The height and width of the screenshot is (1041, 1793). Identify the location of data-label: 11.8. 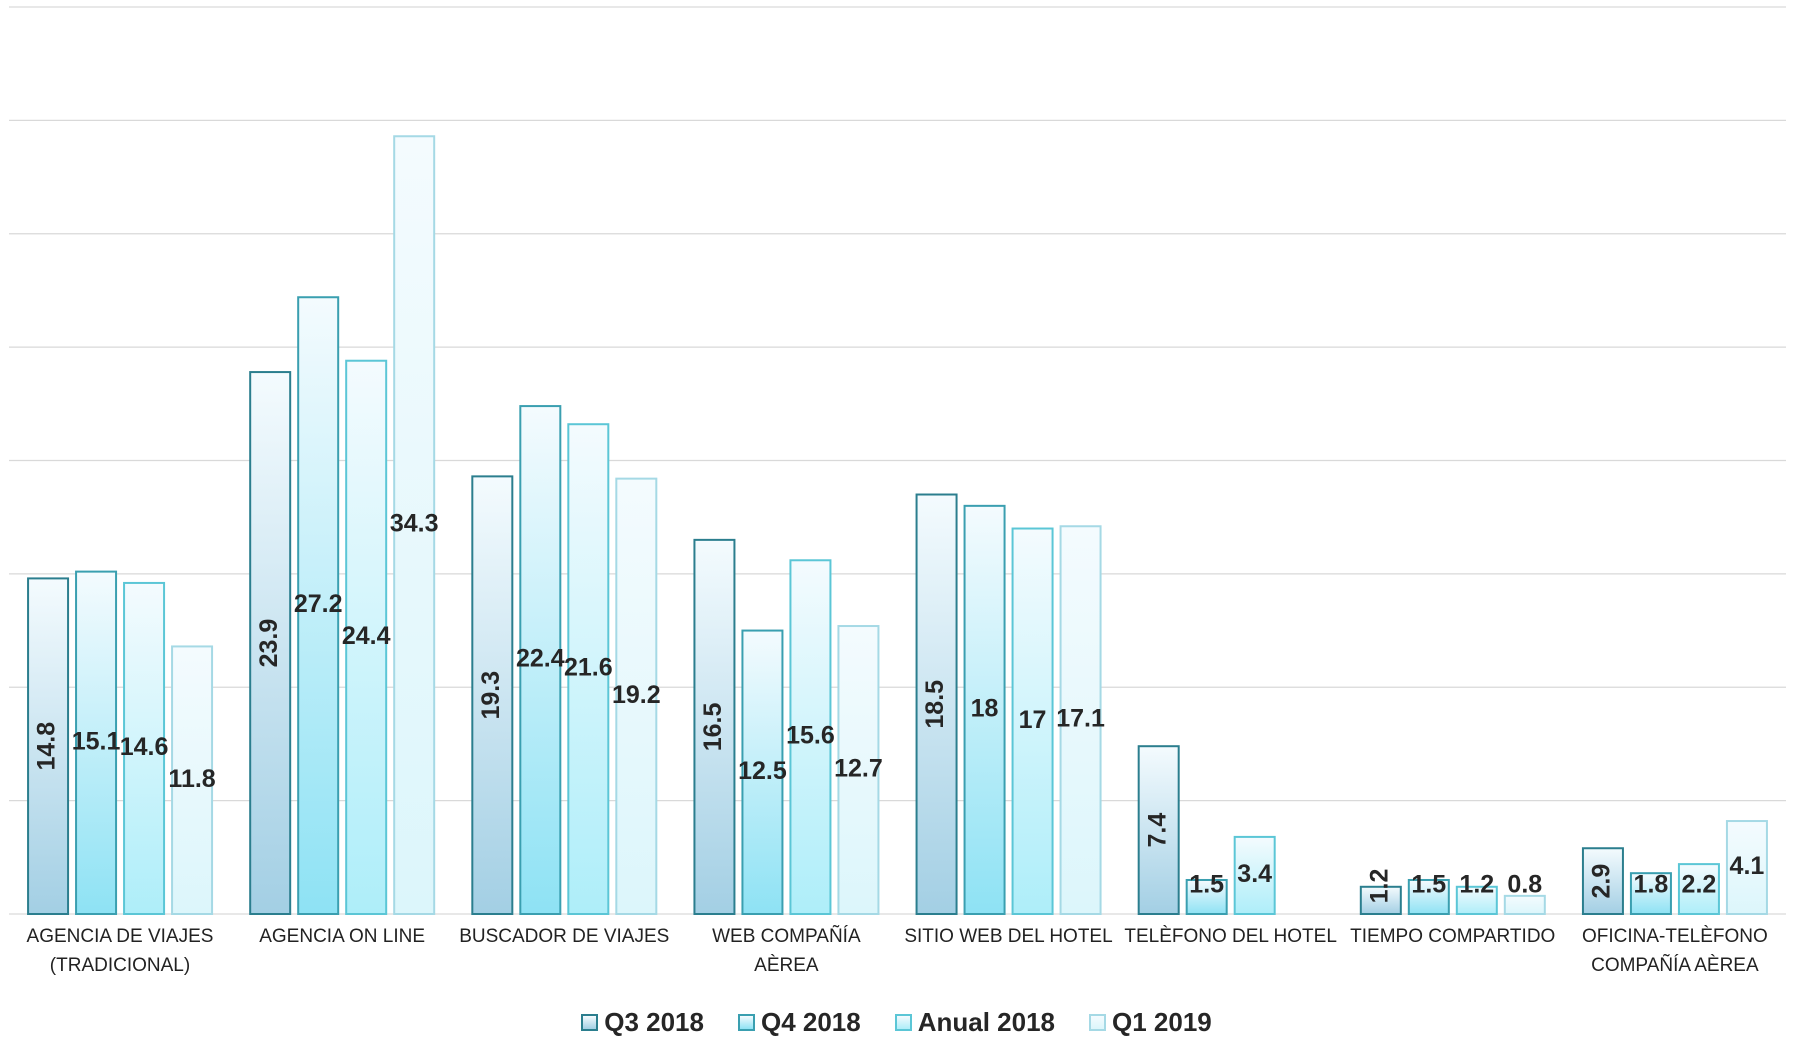
(191, 779).